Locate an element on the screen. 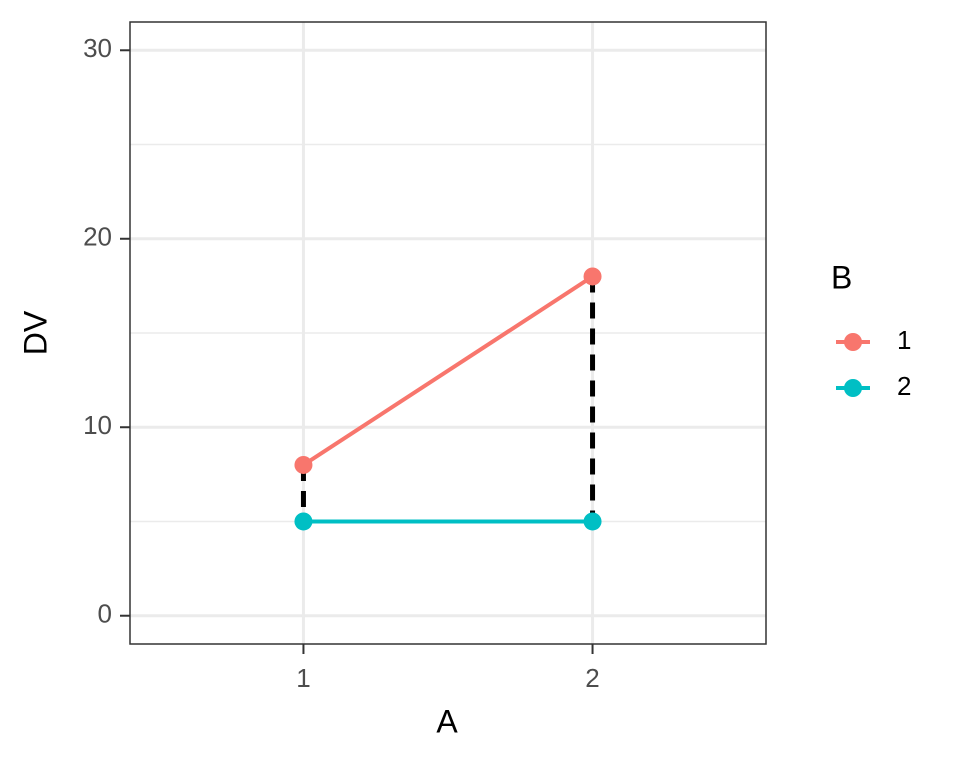 The width and height of the screenshot is (960, 768). y-tick-label: 10 is located at coordinates (97, 425).